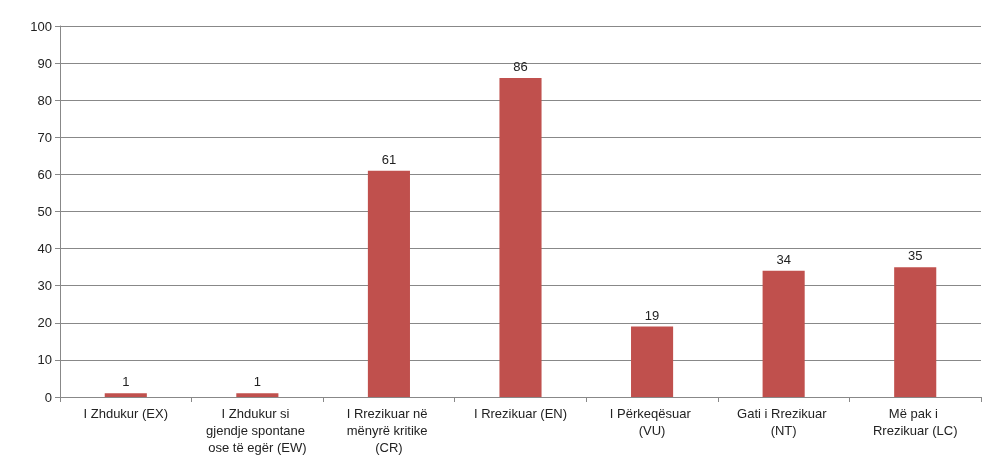 This screenshot has height=465, width=1003. Describe the element at coordinates (44, 137) in the screenshot. I see `y-tick-label: 70` at that location.